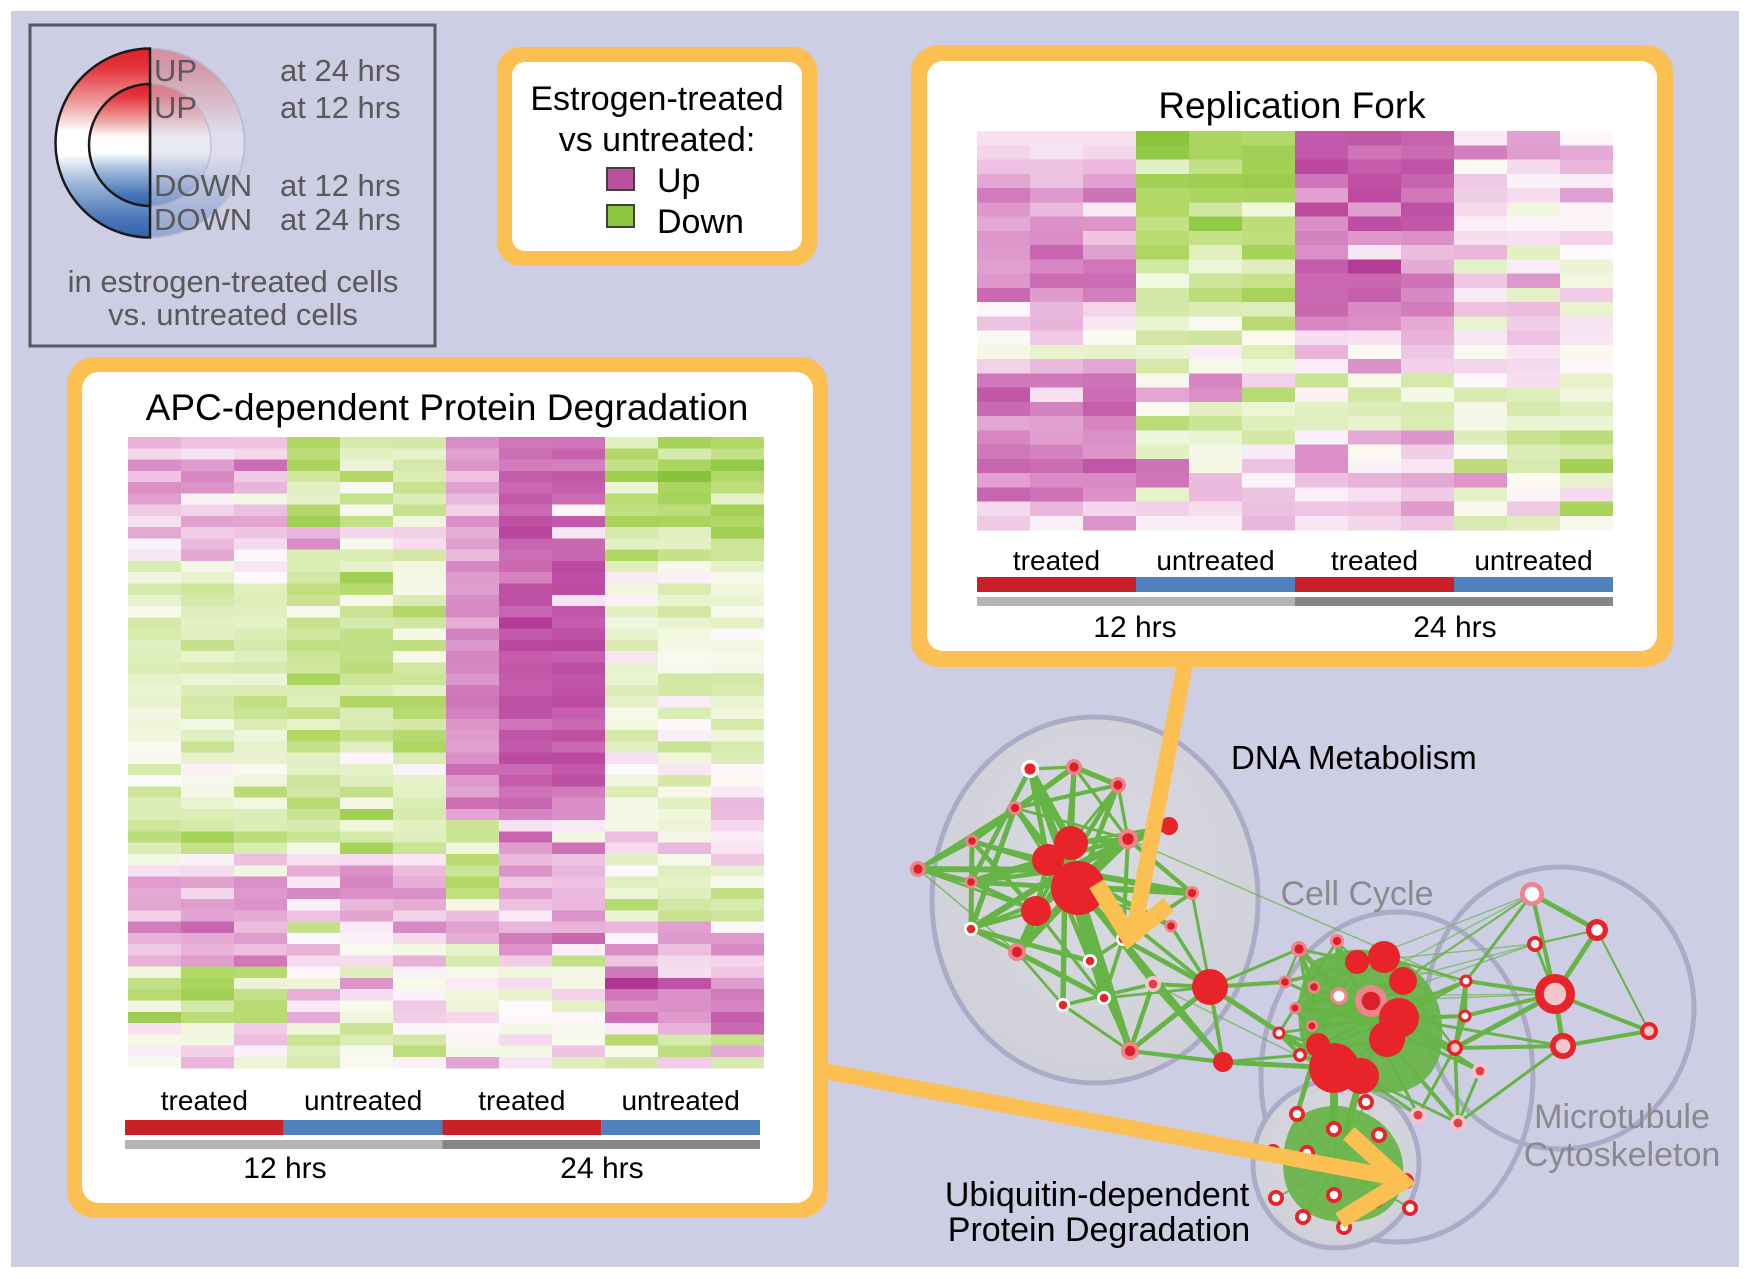  What do you see at coordinates (447, 407) in the screenshot?
I see `svg-text:APC-dependent Protein Degradat: APC-dependent Protein Degradation` at bounding box center [447, 407].